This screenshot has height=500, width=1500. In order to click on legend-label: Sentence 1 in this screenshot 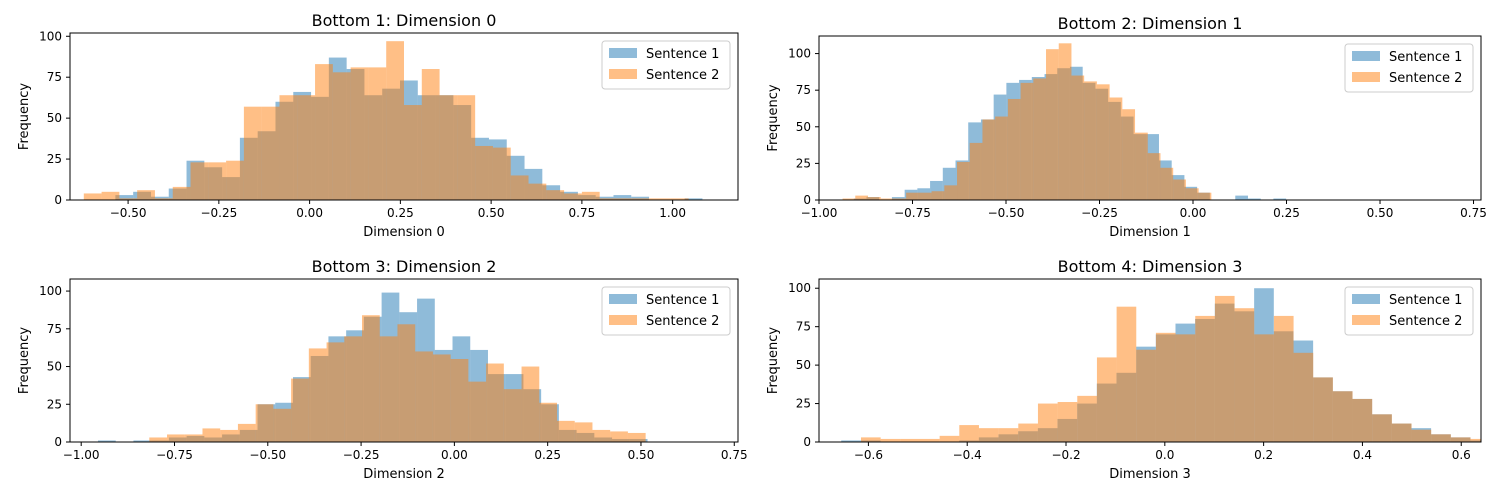, I will do `click(1425, 57)`.